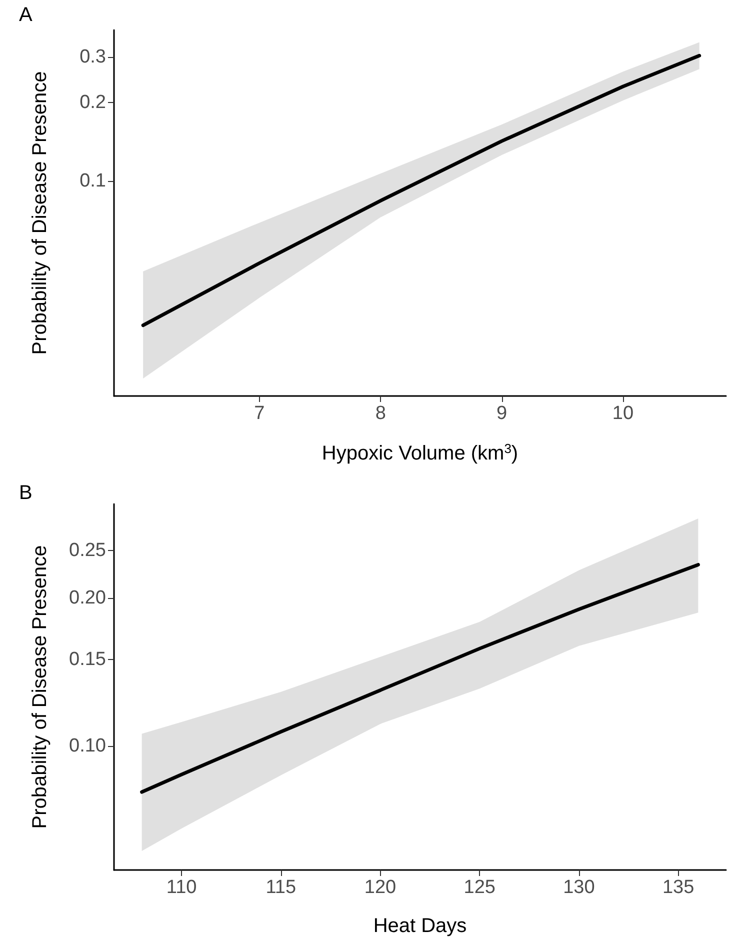 The height and width of the screenshot is (949, 732). Describe the element at coordinates (93, 57) in the screenshot. I see `y-tick-label: 0.3` at that location.